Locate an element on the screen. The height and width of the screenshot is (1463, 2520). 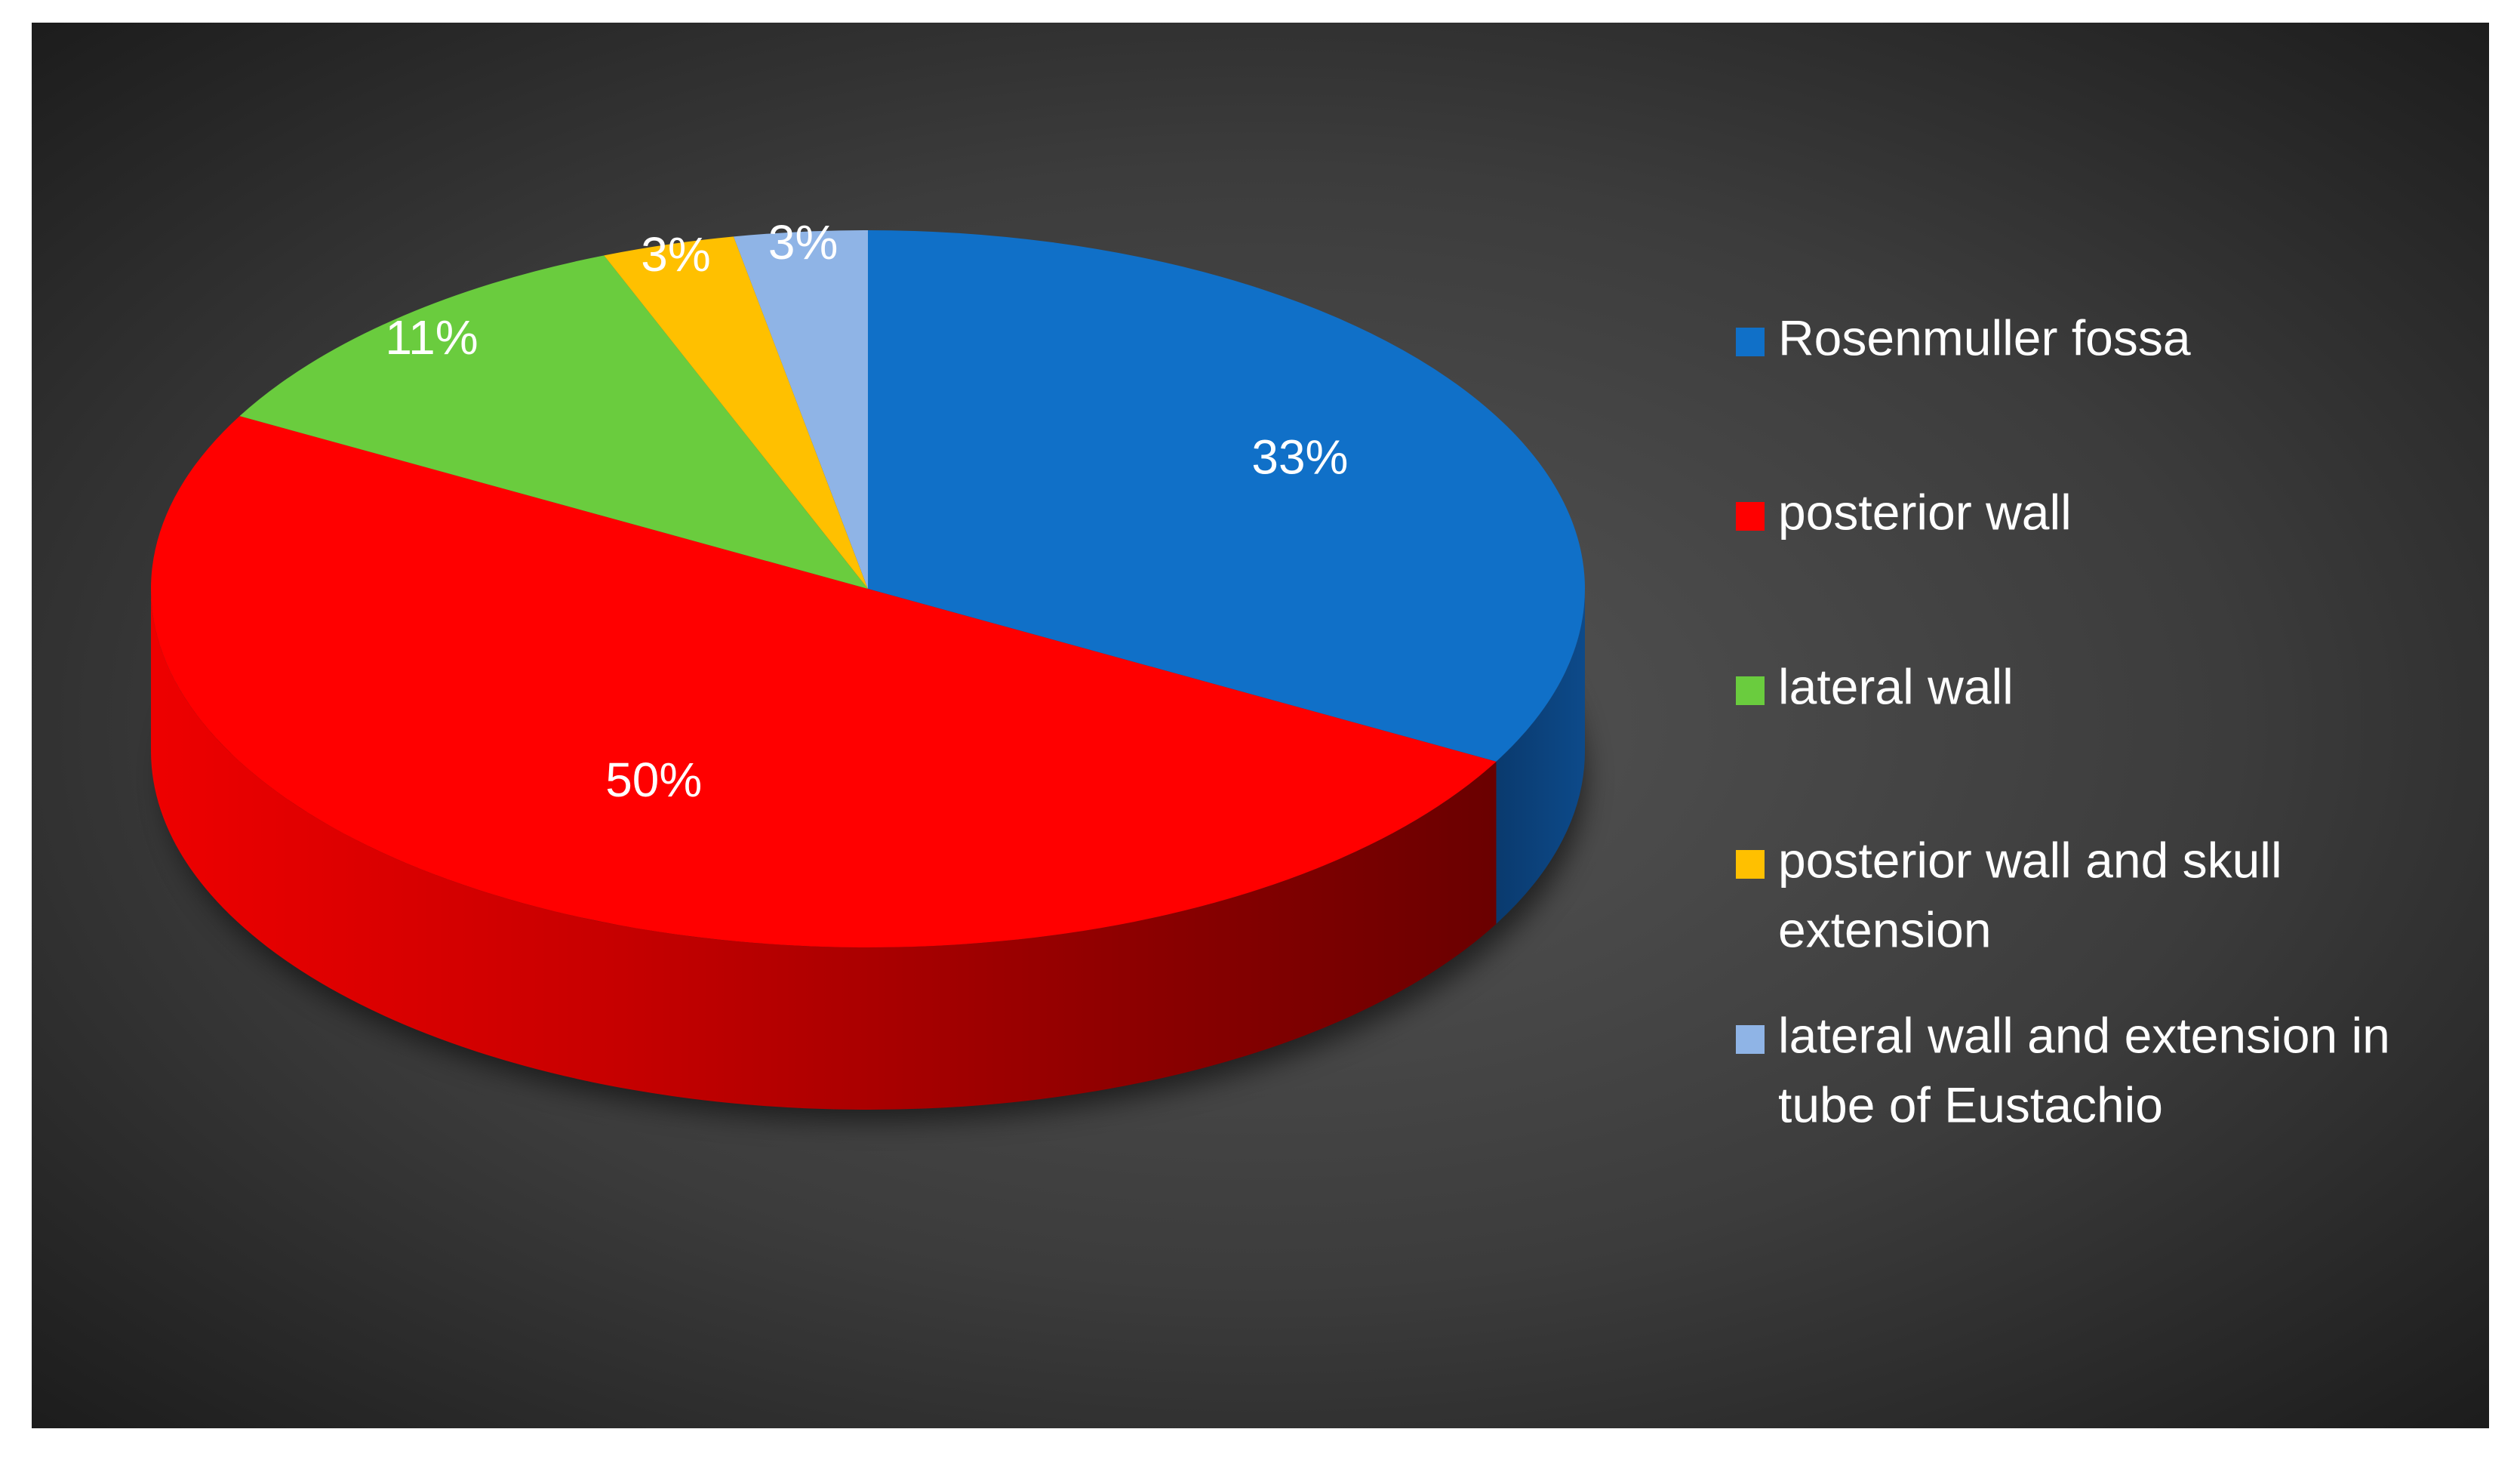
legend-swatch-posterior-wall-and-skull-extension is located at coordinates (1750, 864).